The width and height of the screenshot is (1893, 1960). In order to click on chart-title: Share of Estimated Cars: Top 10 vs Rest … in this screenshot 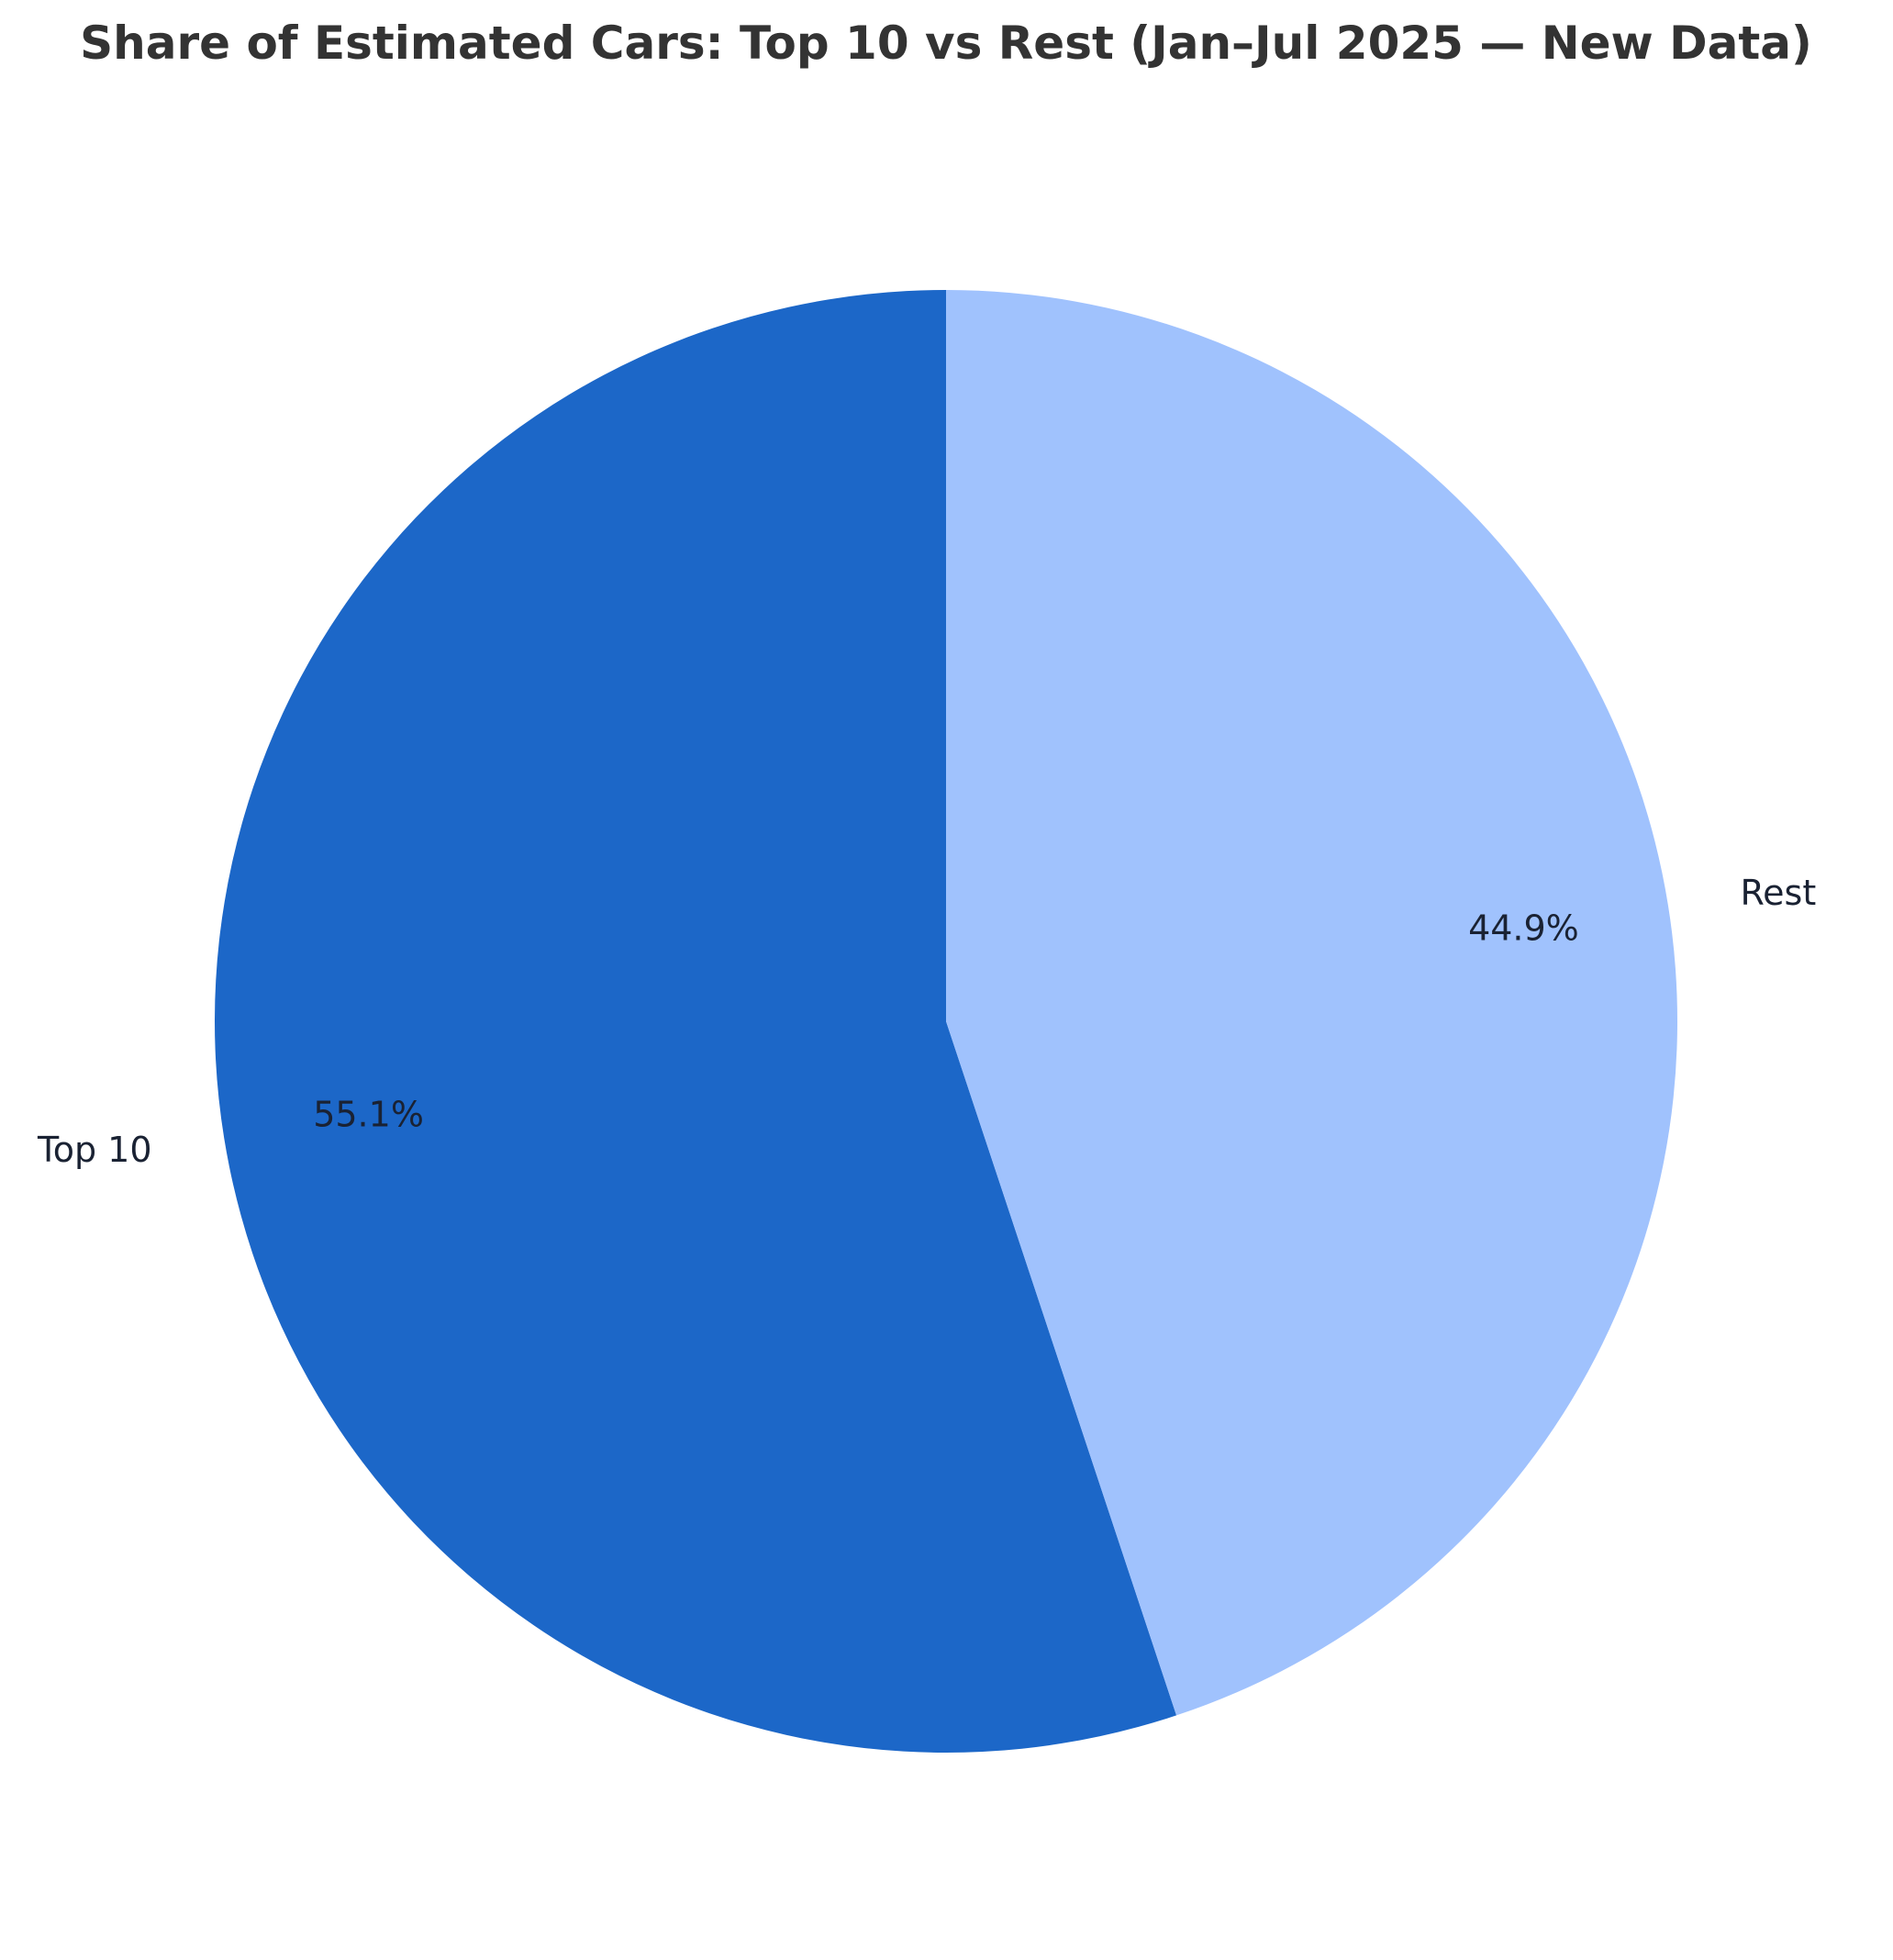, I will do `click(946, 43)`.